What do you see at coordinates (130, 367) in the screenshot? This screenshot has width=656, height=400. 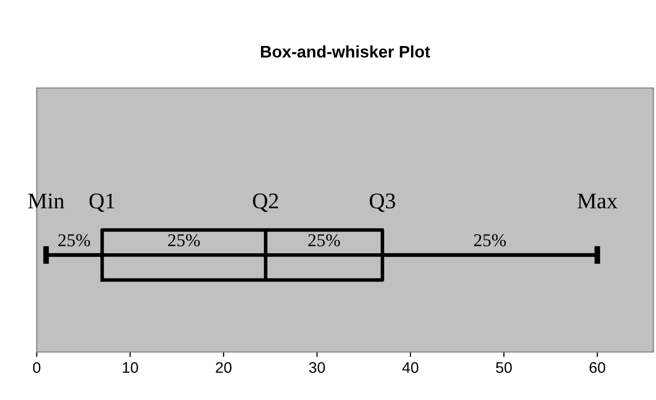 I see `x-tick-label: 10` at bounding box center [130, 367].